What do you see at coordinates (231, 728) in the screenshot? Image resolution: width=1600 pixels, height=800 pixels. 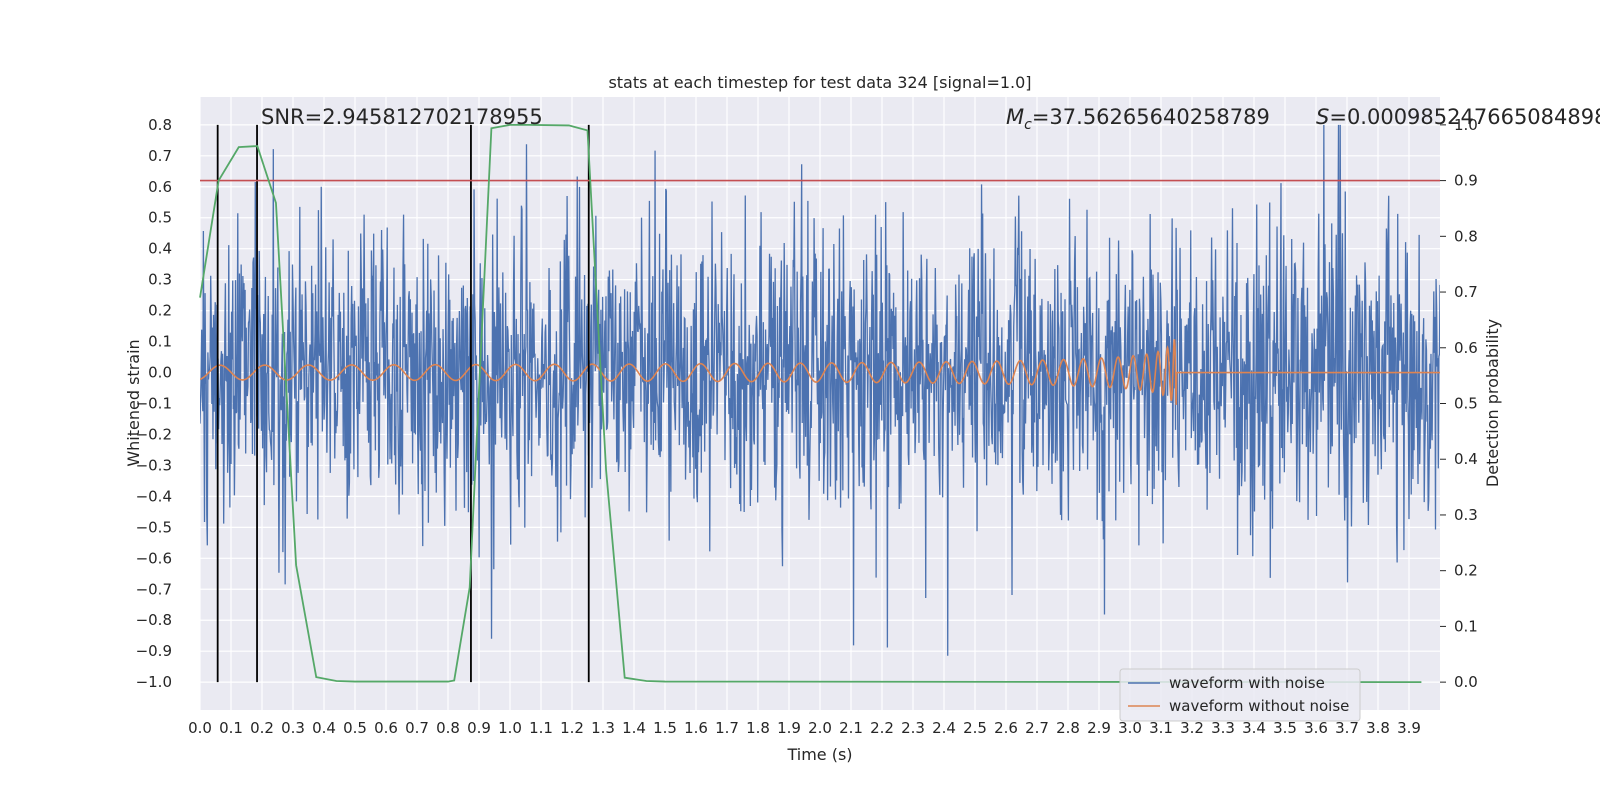 I see `x-tick-label: 0.1` at bounding box center [231, 728].